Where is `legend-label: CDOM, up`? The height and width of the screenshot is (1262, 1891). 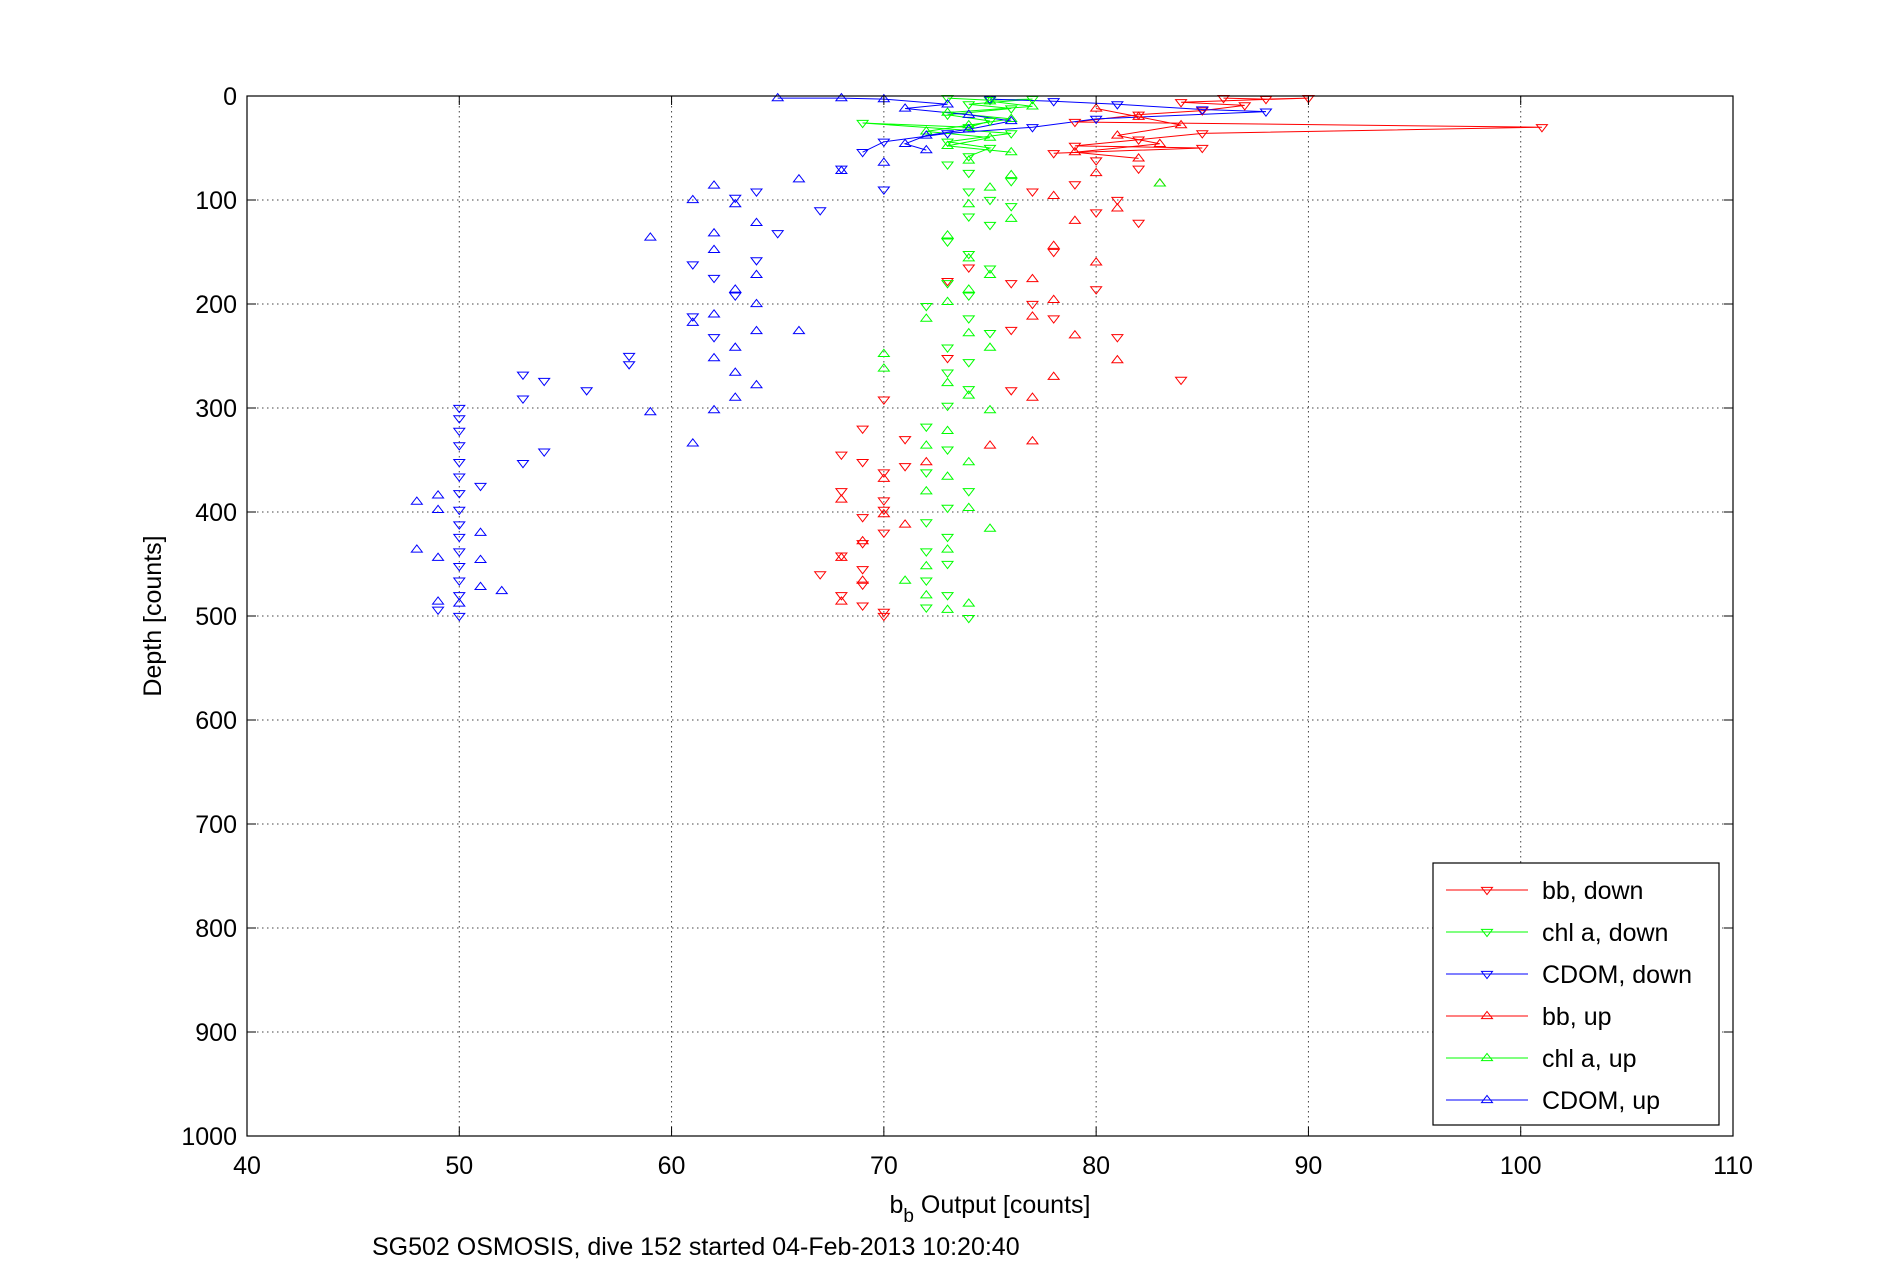
legend-label: CDOM, up is located at coordinates (1601, 1101).